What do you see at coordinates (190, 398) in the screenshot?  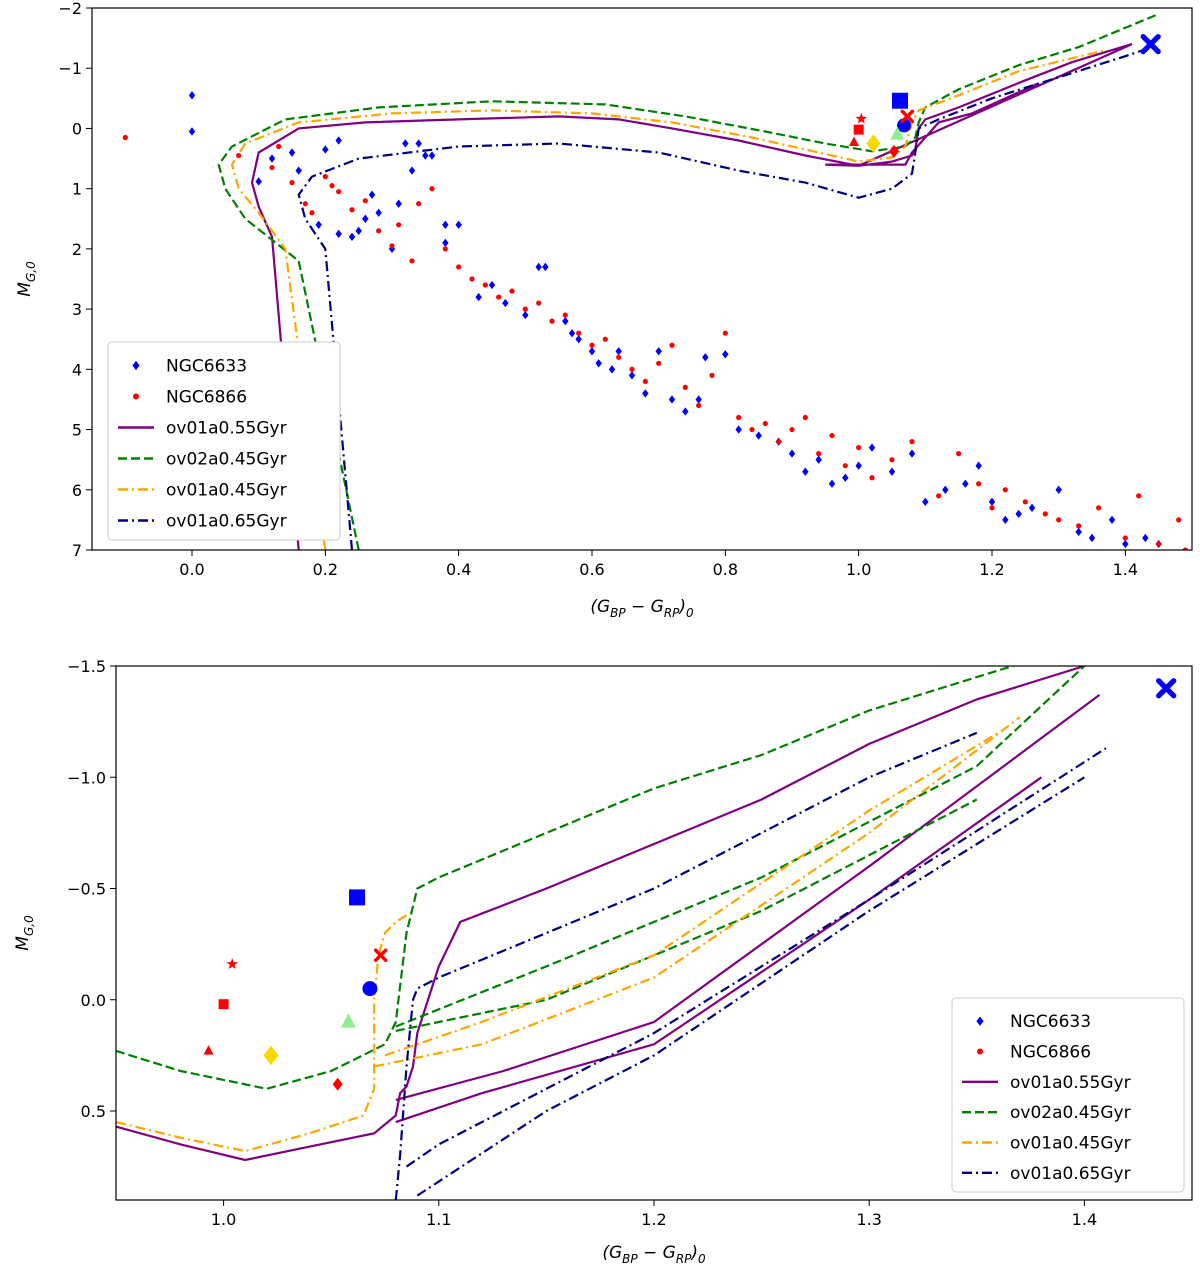 I see `legend-item: NGC6866` at bounding box center [190, 398].